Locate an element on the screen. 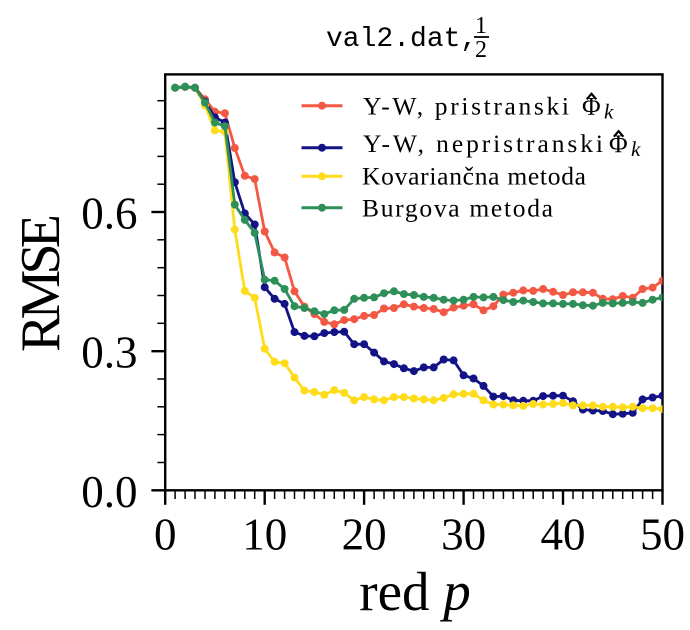 This screenshot has height=630, width=690. svg-text: RMSE is located at coordinates (41, 283).